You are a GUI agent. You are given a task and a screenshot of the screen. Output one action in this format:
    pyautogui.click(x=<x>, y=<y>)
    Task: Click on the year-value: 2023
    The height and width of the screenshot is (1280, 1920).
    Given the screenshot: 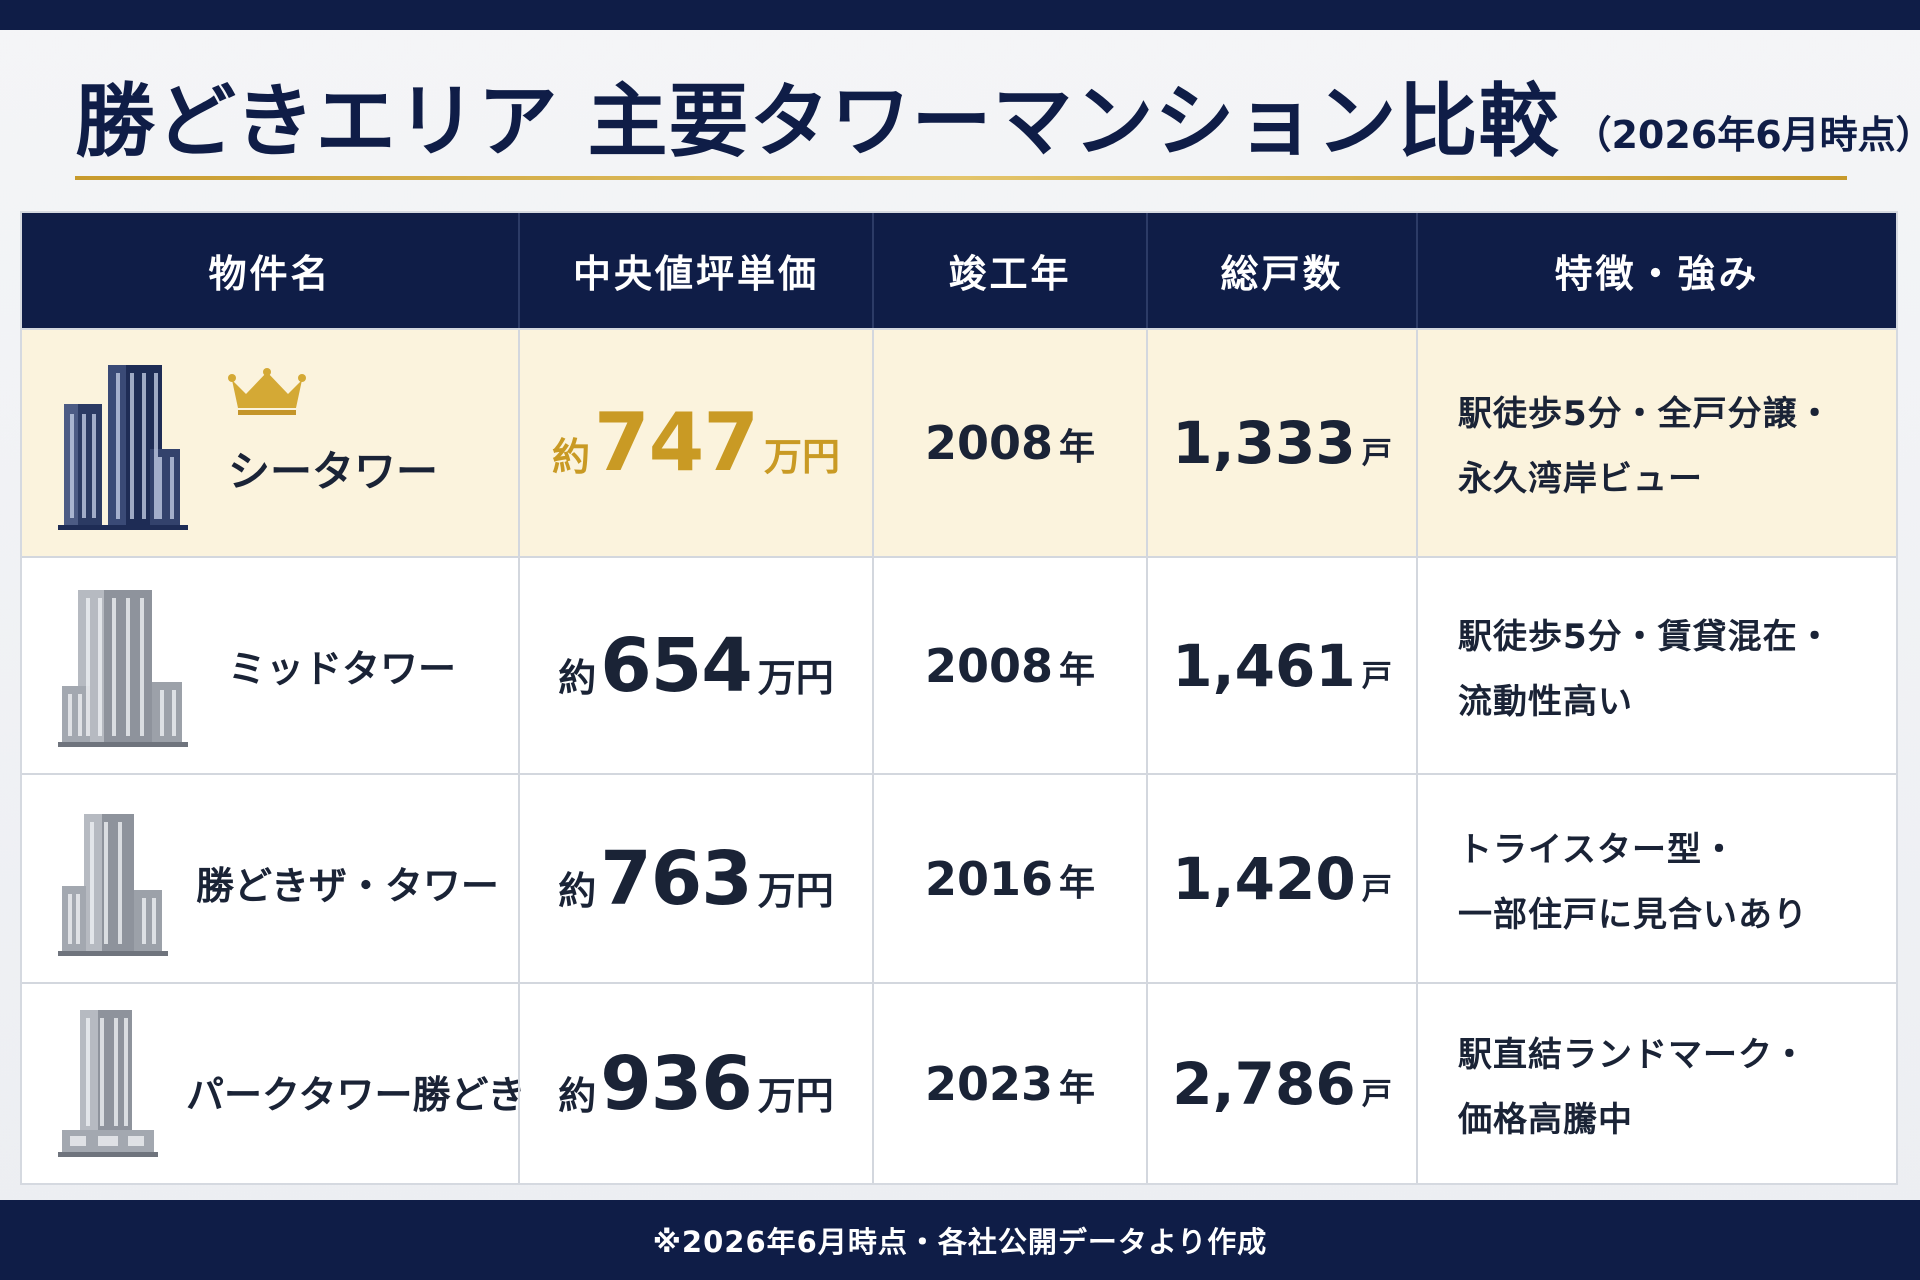 What is the action you would take?
    pyautogui.click(x=988, y=1083)
    